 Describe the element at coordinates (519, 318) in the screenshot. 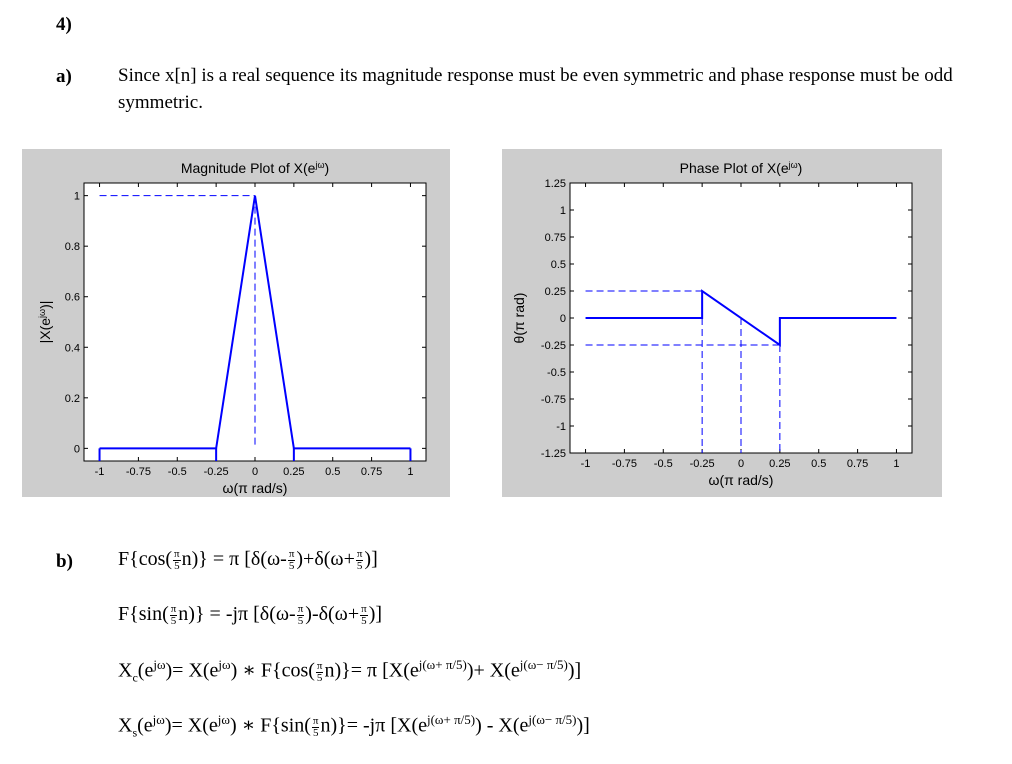

I see `y-axis-label: θ(π rad)` at that location.